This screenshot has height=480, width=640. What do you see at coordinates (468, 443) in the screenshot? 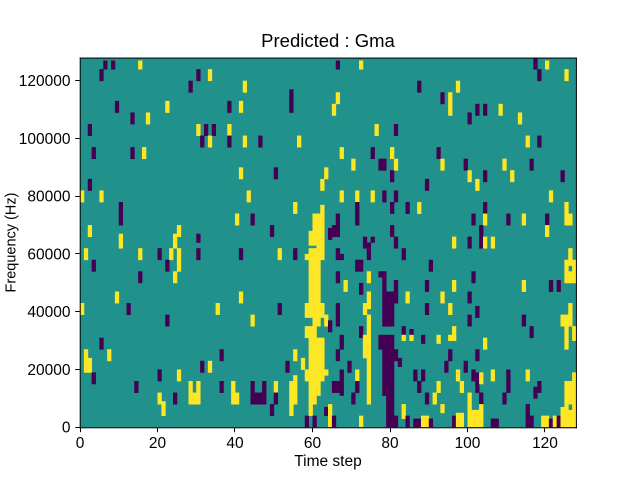
I see `svg-text: 100` at bounding box center [468, 443].